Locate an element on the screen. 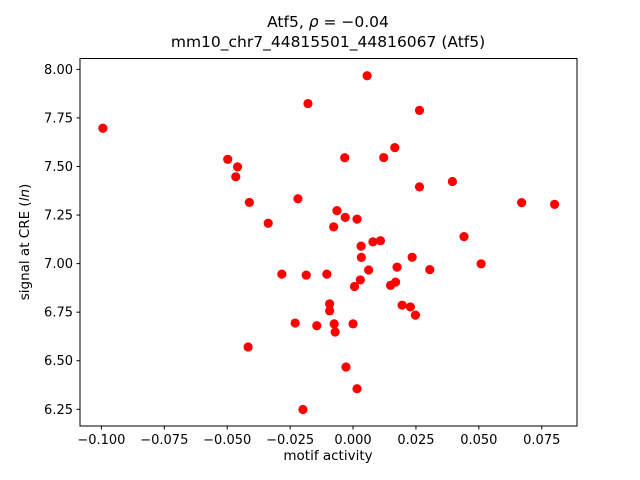  y-tick-label: 6.50 is located at coordinates (58, 361).